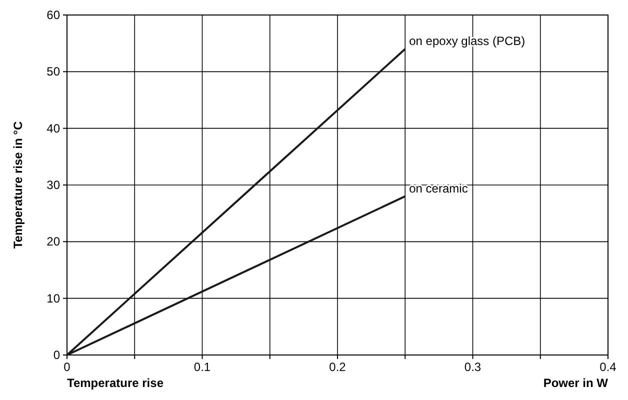 The image size is (628, 400). I want to click on text: Temperature rise, so click(115, 383).